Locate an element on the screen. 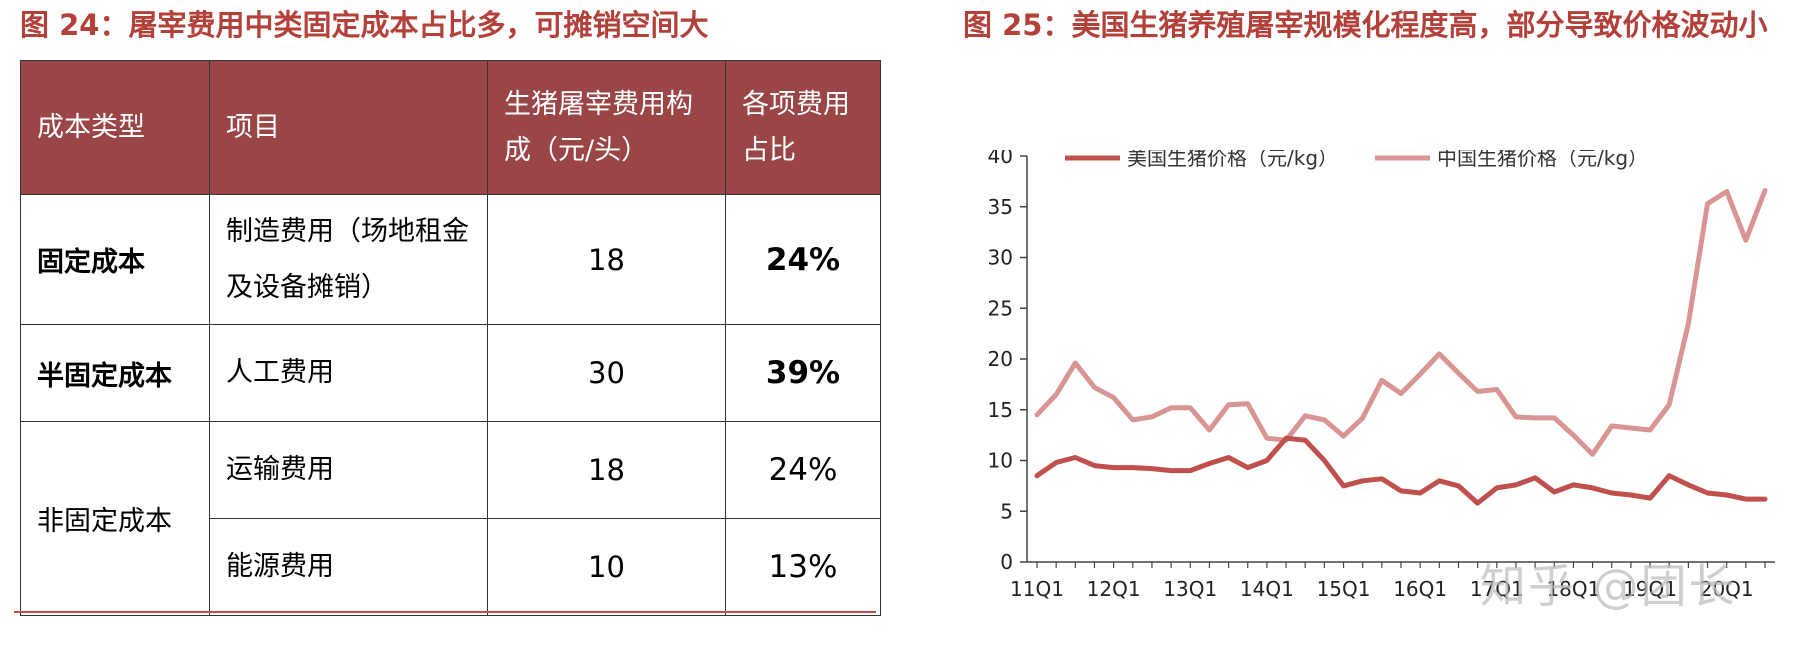 Image resolution: width=1800 pixels, height=652 pixels. x-tick-label: 15Q1 is located at coordinates (1344, 589).